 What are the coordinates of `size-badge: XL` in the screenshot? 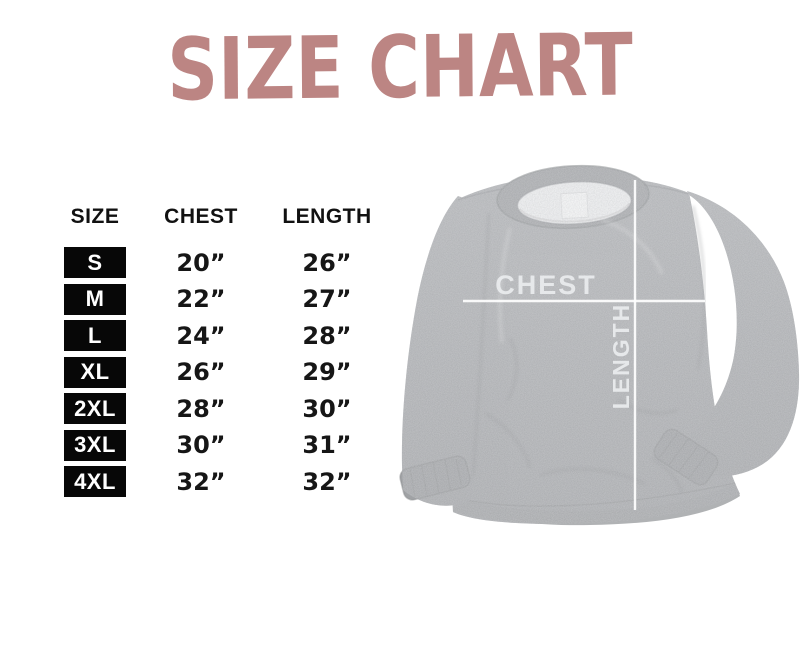 It's located at (95, 372).